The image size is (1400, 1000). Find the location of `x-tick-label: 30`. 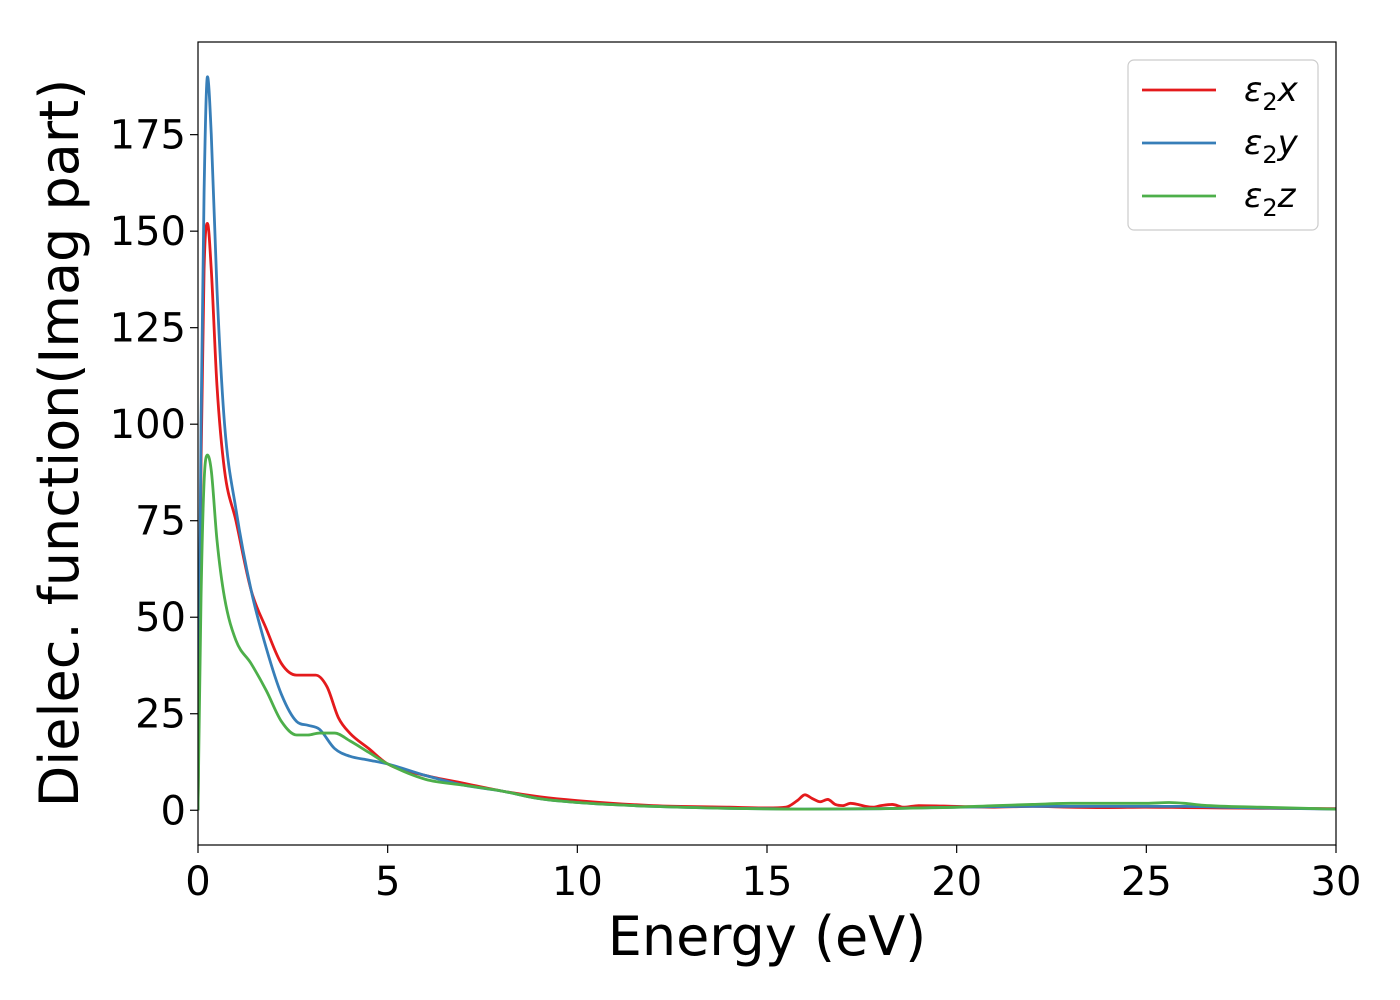

x-tick-label: 30 is located at coordinates (1336, 882).